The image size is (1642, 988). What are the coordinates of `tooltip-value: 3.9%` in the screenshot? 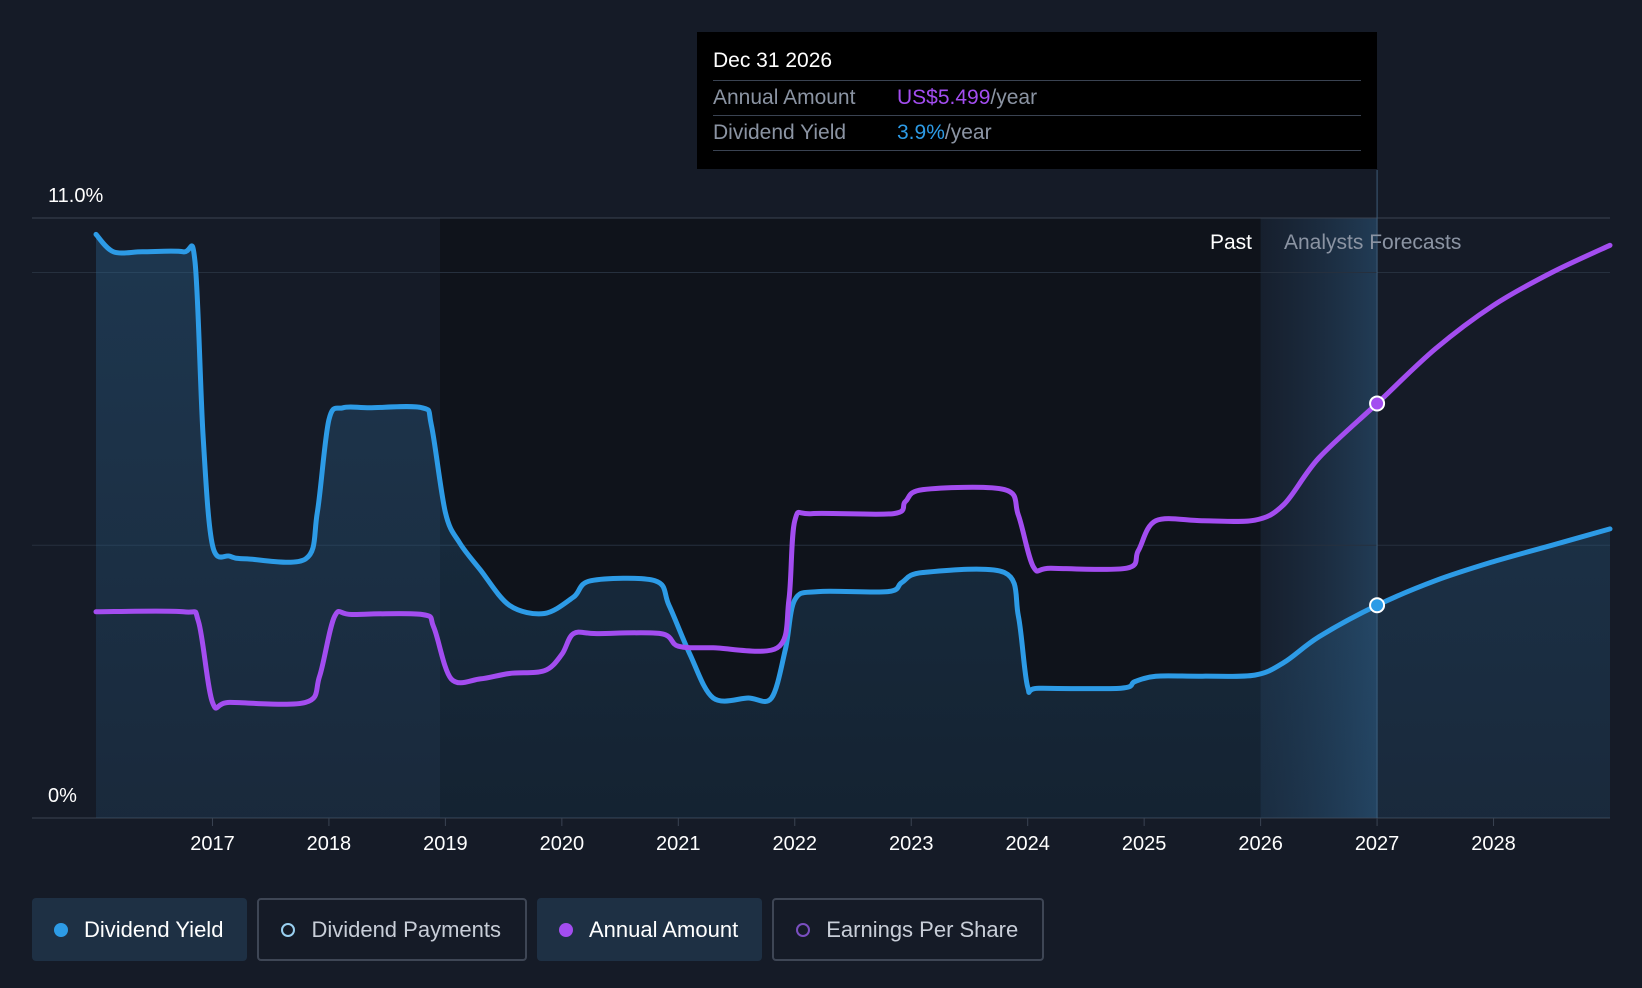 It's located at (921, 132).